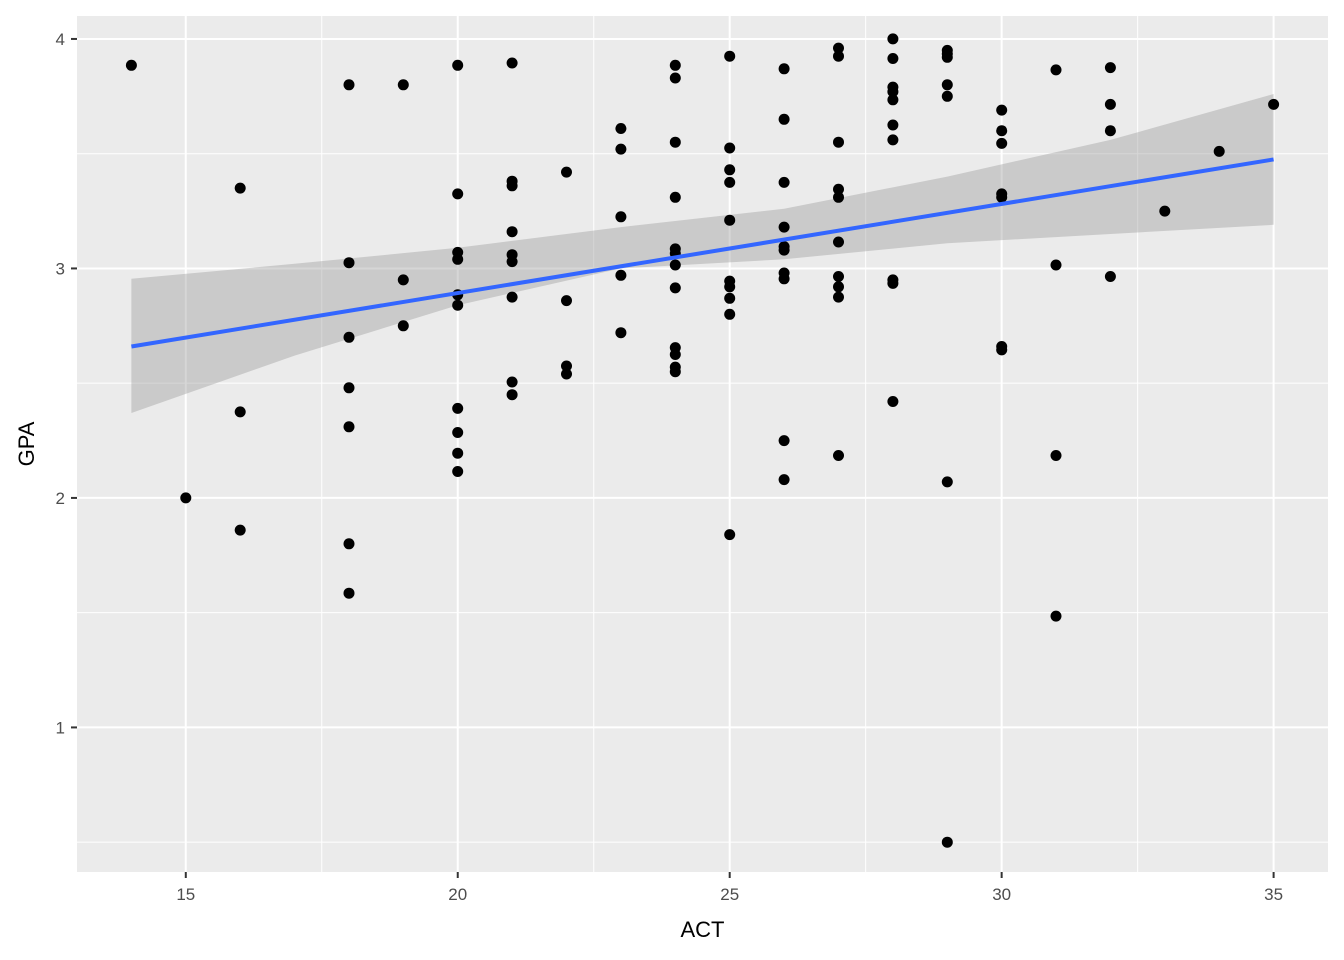  What do you see at coordinates (66, 383) in the screenshot?
I see `y-axis-ticks: 1 2 3 4` at bounding box center [66, 383].